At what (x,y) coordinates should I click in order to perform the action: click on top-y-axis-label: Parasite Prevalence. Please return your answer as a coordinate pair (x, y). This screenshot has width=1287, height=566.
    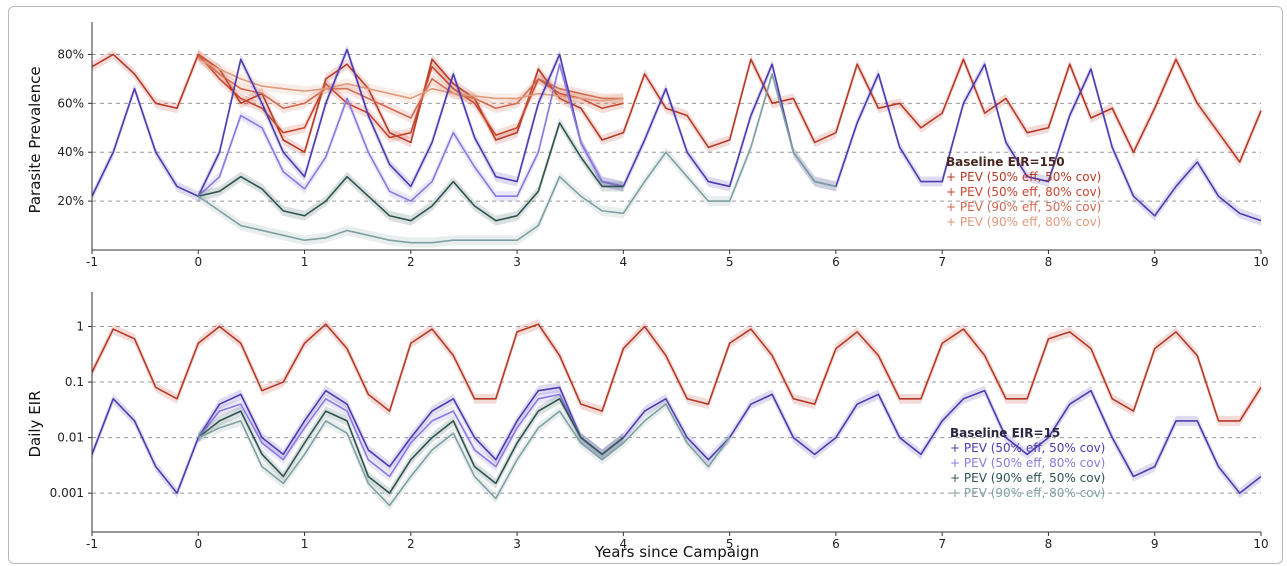
    Looking at the image, I should click on (35, 139).